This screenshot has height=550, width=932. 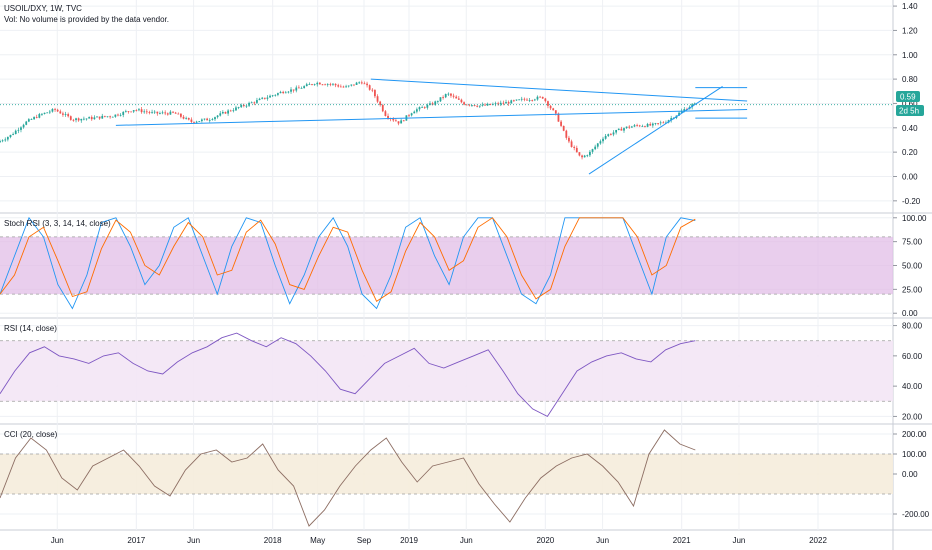 What do you see at coordinates (910, 55) in the screenshot?
I see `y-tick-label: 1.00` at bounding box center [910, 55].